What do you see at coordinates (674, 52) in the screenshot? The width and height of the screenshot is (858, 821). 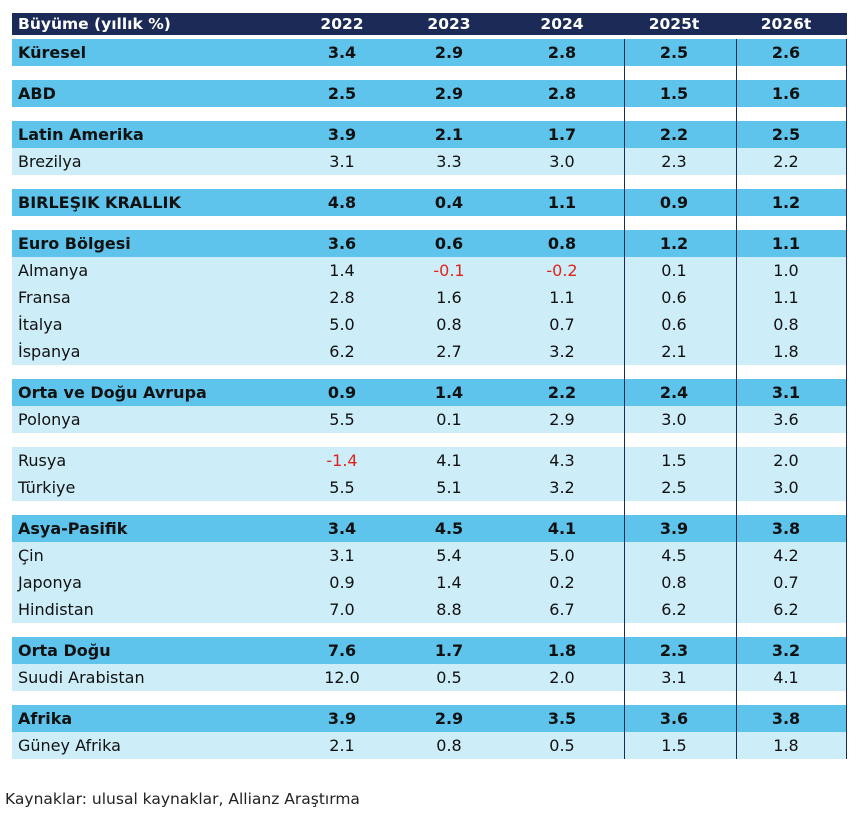 I see `value-2025t: 2.5` at bounding box center [674, 52].